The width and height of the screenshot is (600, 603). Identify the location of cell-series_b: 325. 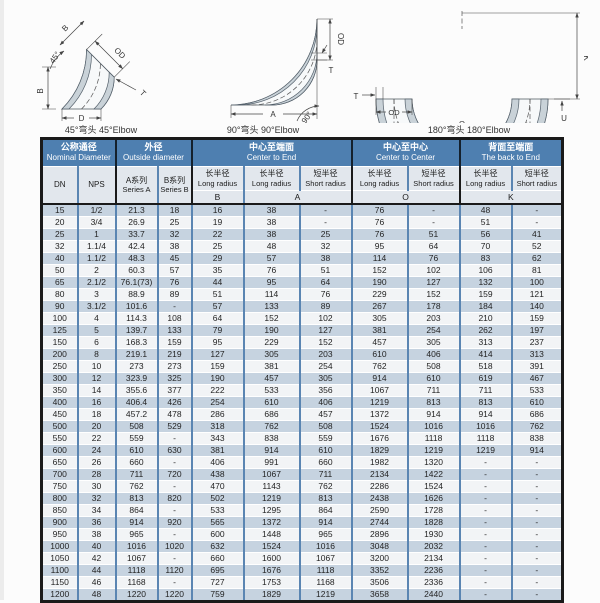
(174, 378).